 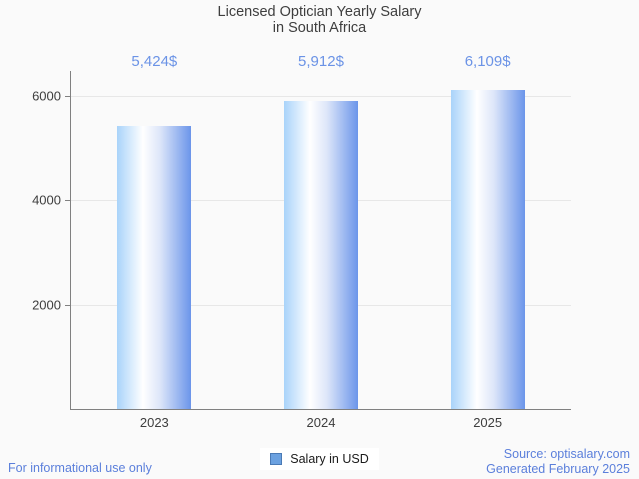 What do you see at coordinates (276, 459) in the screenshot?
I see `legend-swatch-icon` at bounding box center [276, 459].